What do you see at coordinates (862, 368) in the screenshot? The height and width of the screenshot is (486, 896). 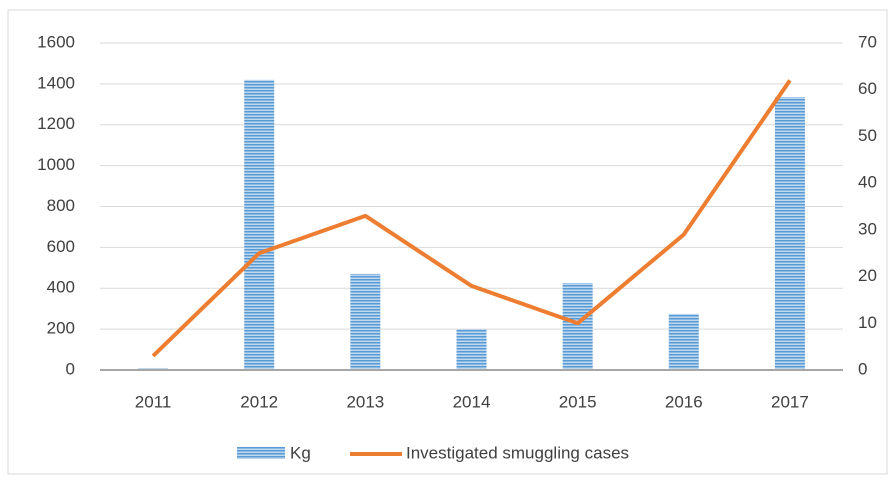 I see `y2-tick-label: 0` at bounding box center [862, 368].